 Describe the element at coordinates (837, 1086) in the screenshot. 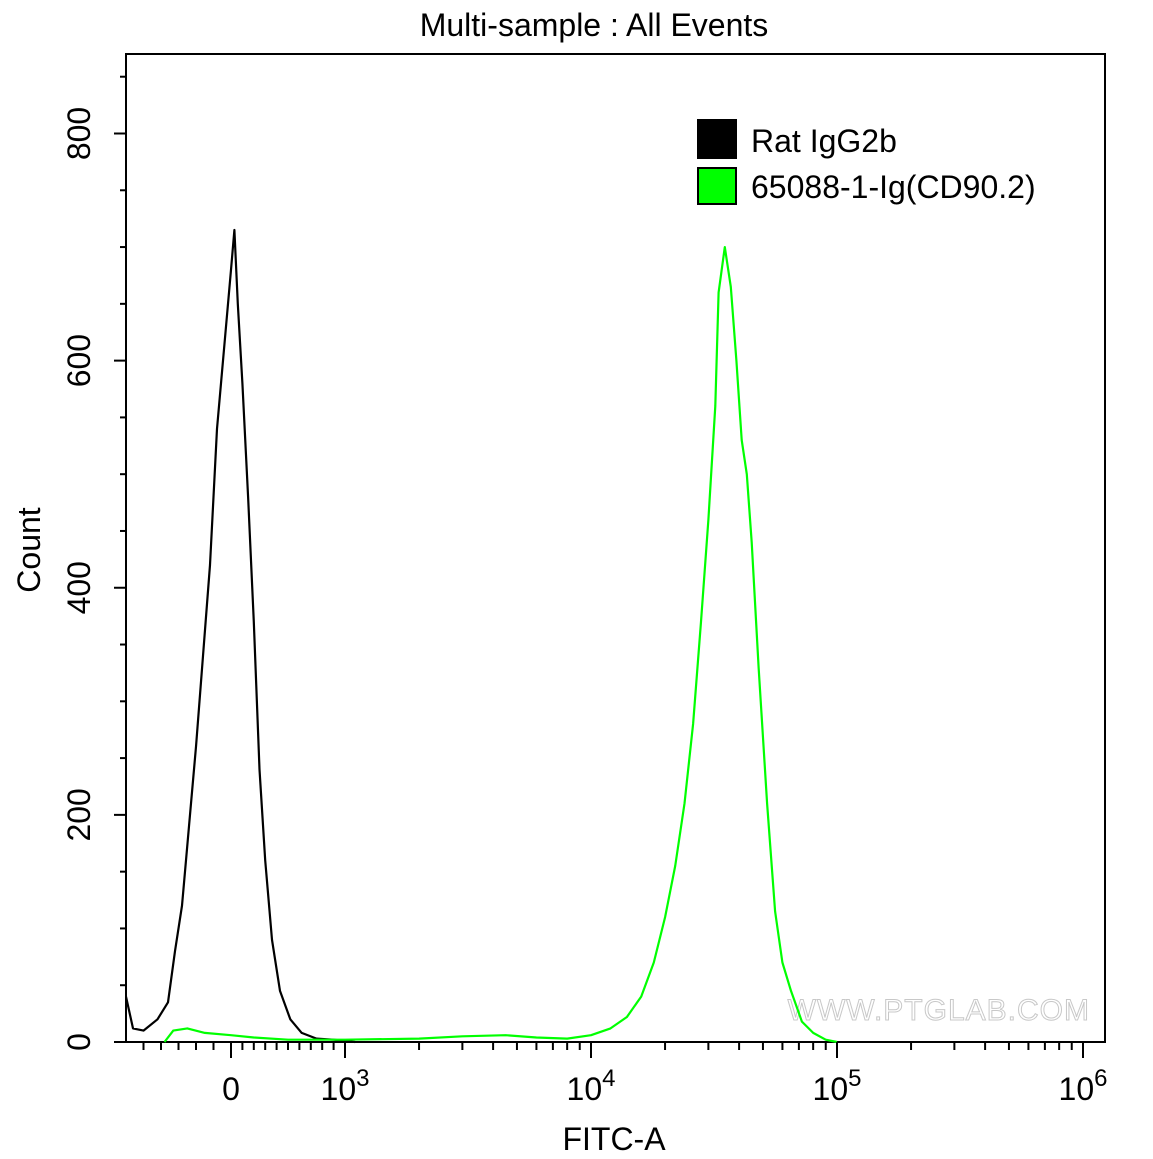

I see `x-tick-label: 10⁵` at that location.